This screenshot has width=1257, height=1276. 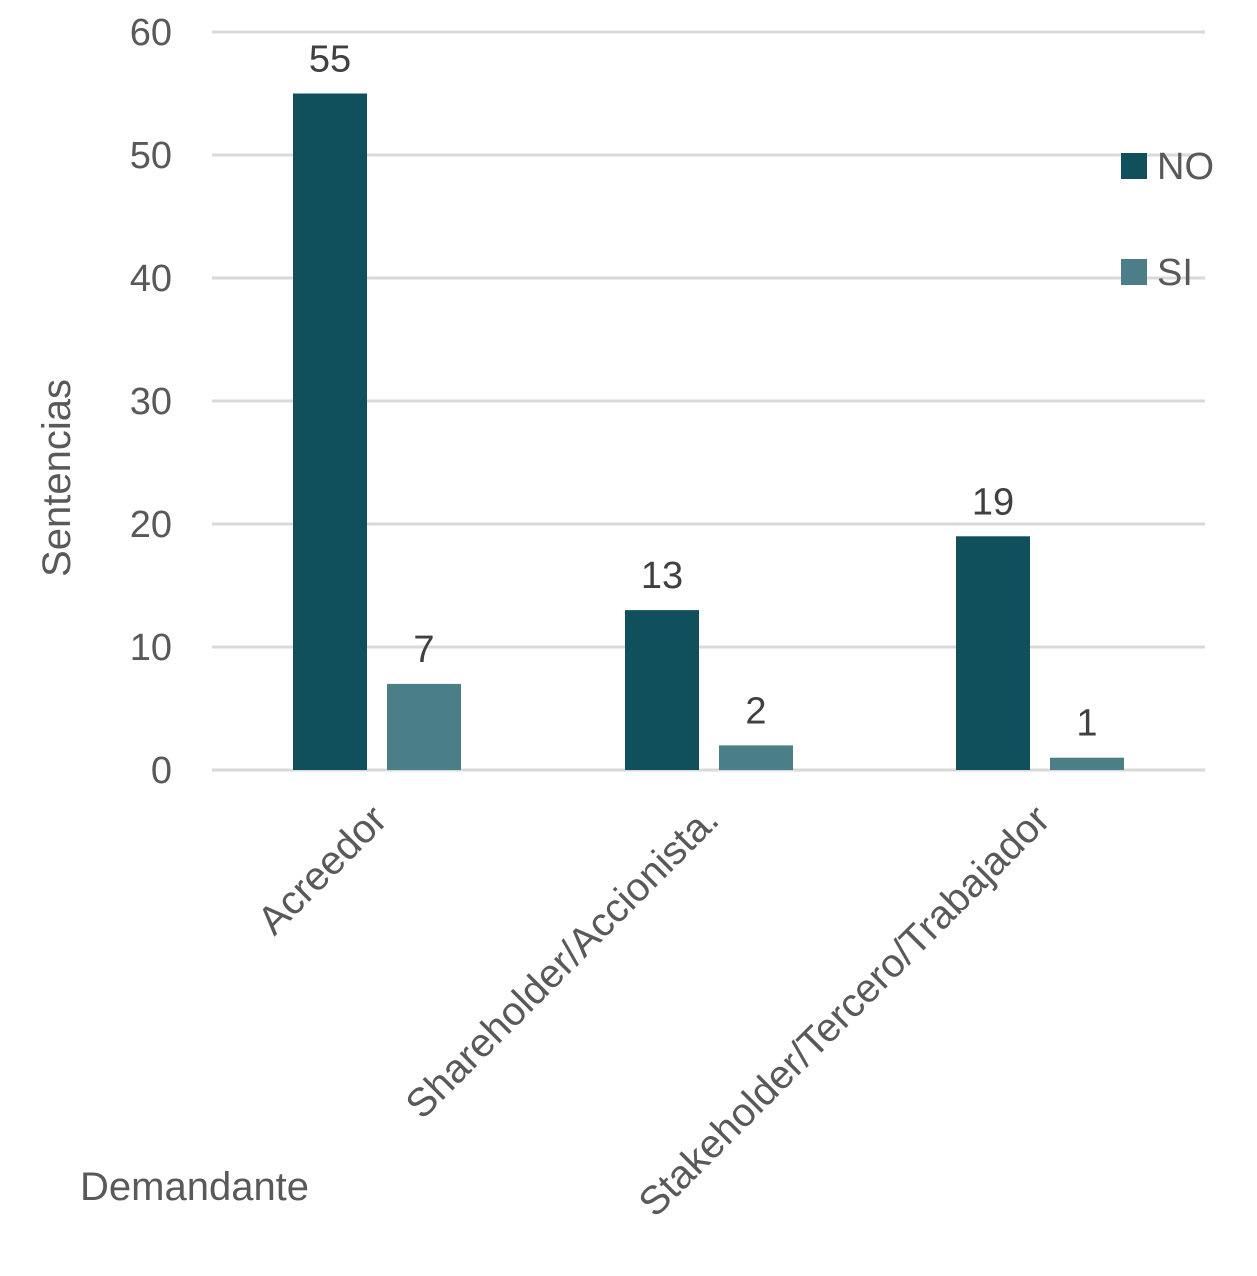 I want to click on y-axis-ticks: 0 10 20 30 40 50 60, so click(x=151, y=402).